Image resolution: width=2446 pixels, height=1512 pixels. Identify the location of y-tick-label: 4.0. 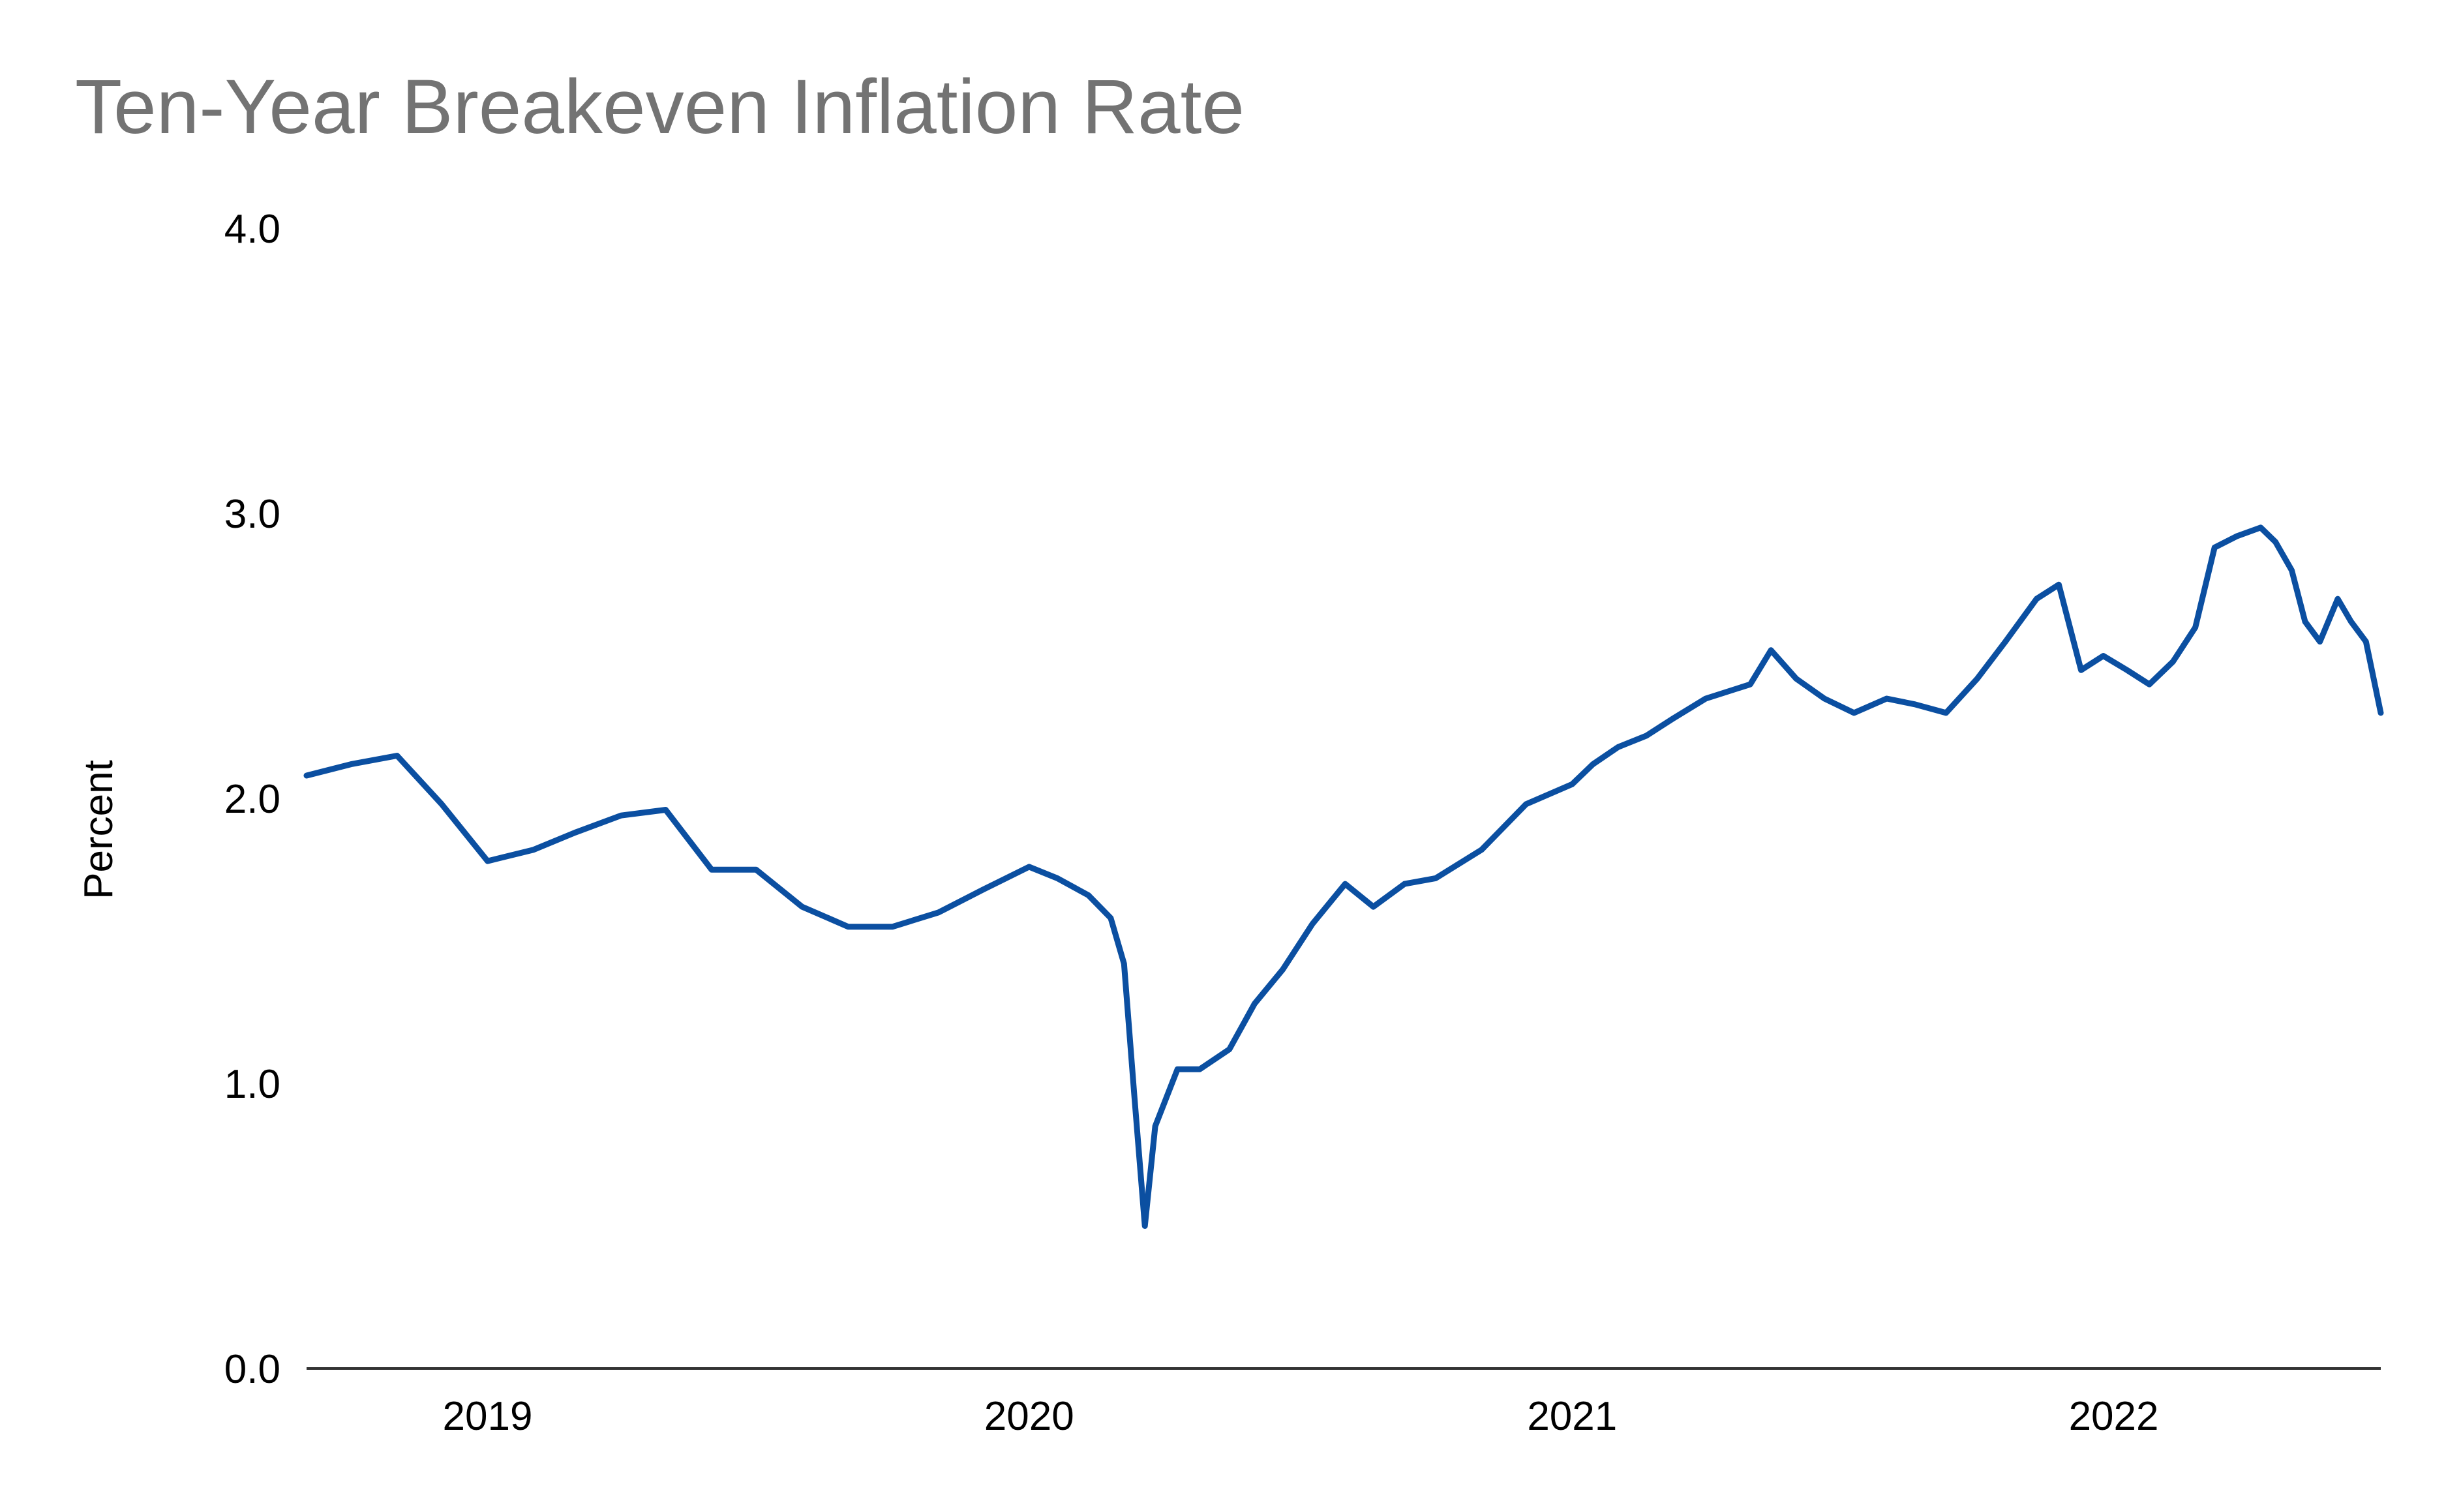
(252, 229).